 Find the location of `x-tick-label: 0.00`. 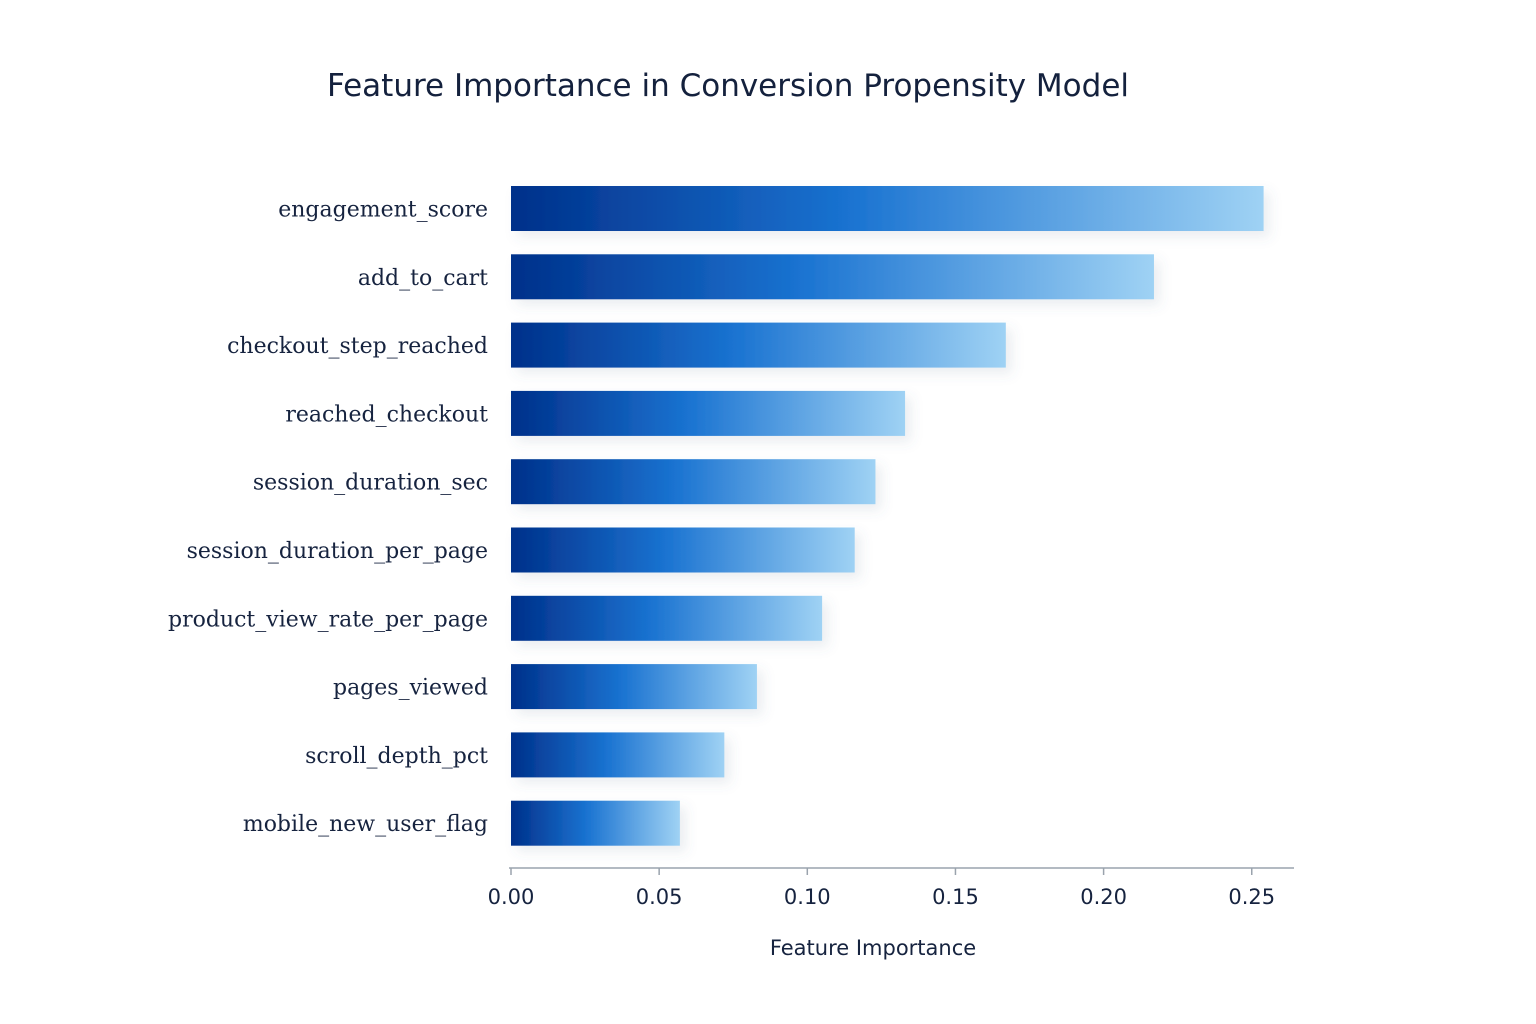

x-tick-label: 0.00 is located at coordinates (511, 897).